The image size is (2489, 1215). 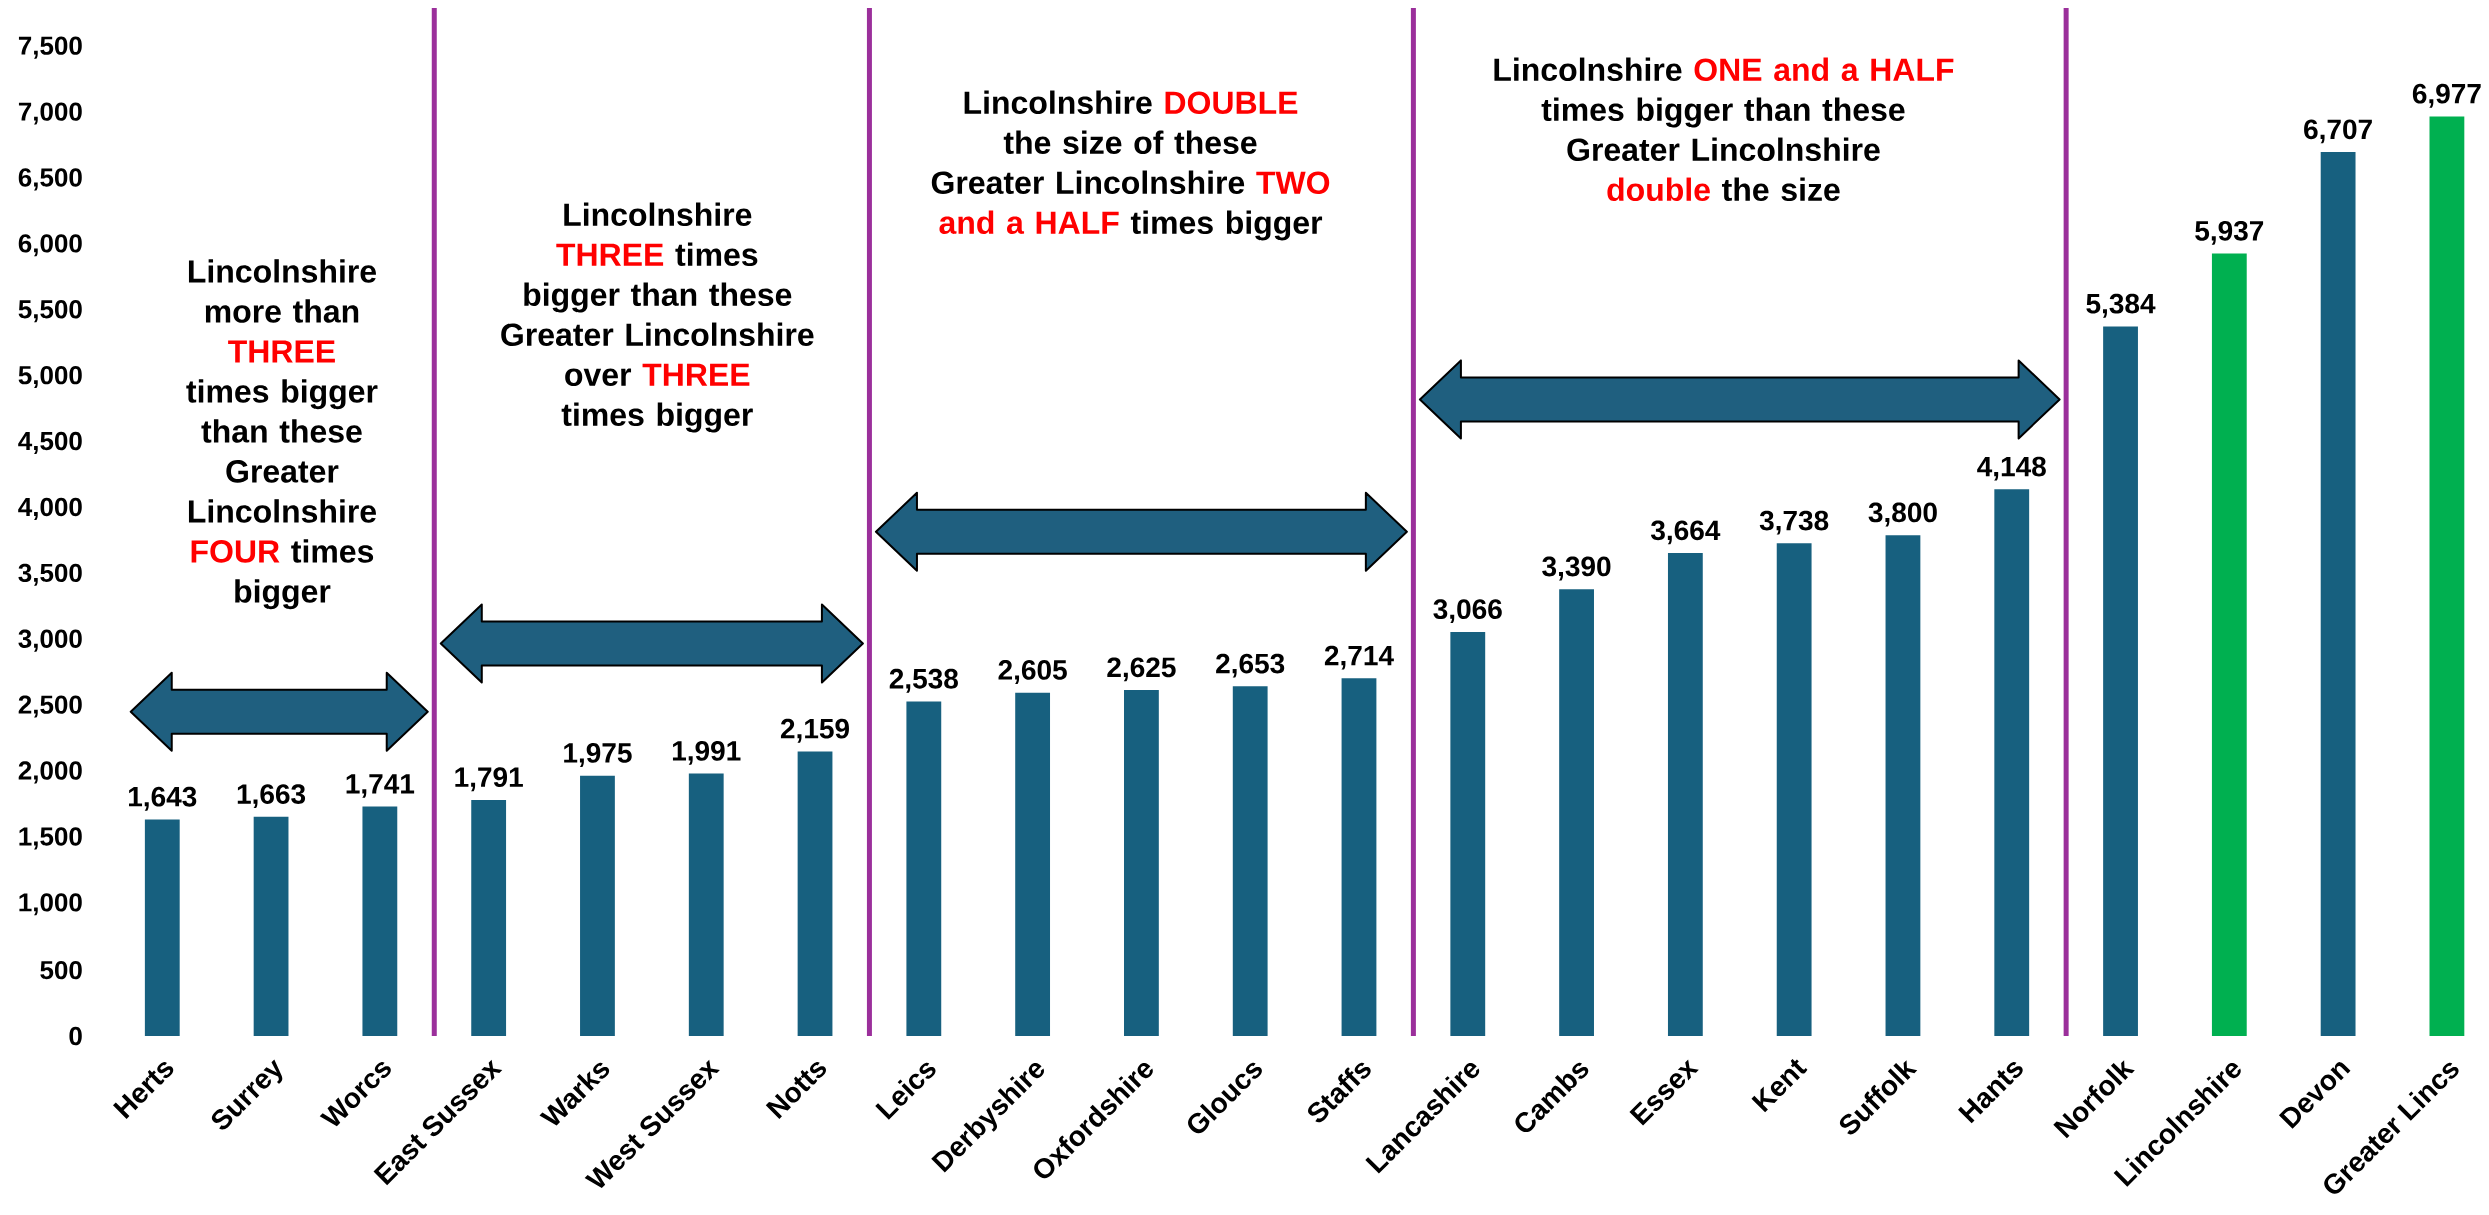 What do you see at coordinates (50, 772) in the screenshot?
I see `y-tick-label: 2,000` at bounding box center [50, 772].